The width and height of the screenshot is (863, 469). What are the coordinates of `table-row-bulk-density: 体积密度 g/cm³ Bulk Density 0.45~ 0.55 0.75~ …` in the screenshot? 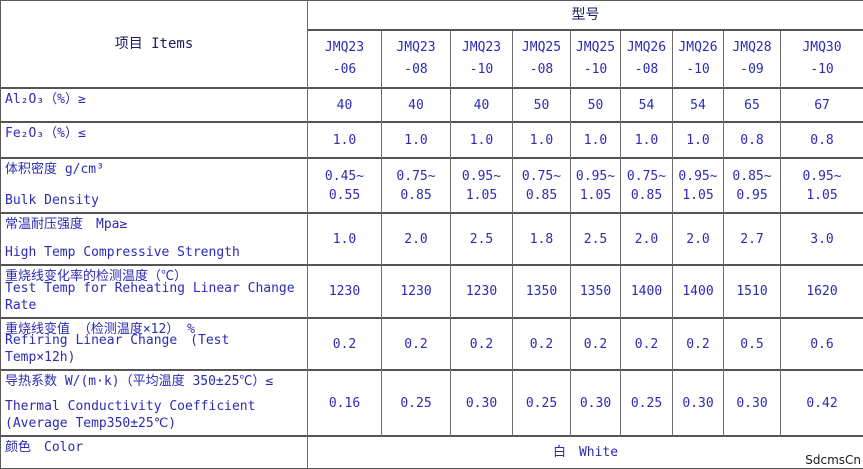 It's located at (432, 186).